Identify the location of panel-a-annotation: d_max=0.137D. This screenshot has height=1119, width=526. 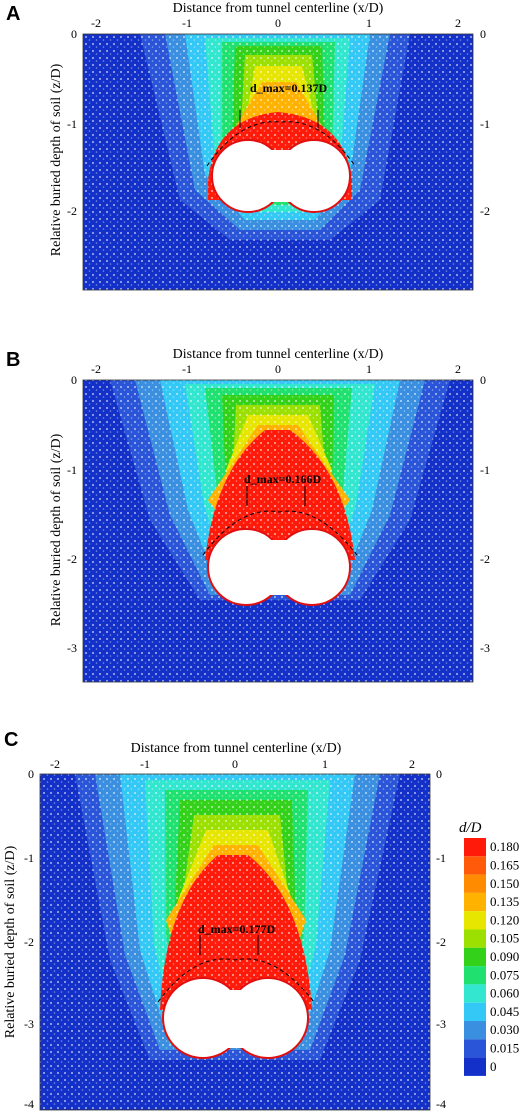
(289, 88).